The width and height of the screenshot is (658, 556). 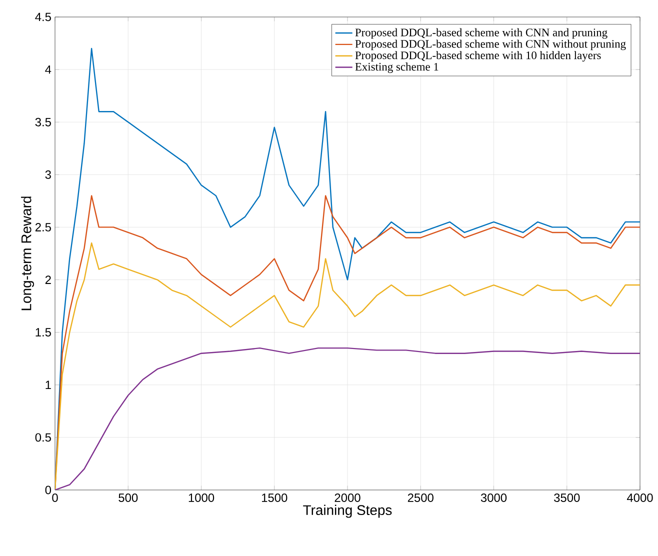 What do you see at coordinates (48, 280) in the screenshot?
I see `y-tick-label: 2` at bounding box center [48, 280].